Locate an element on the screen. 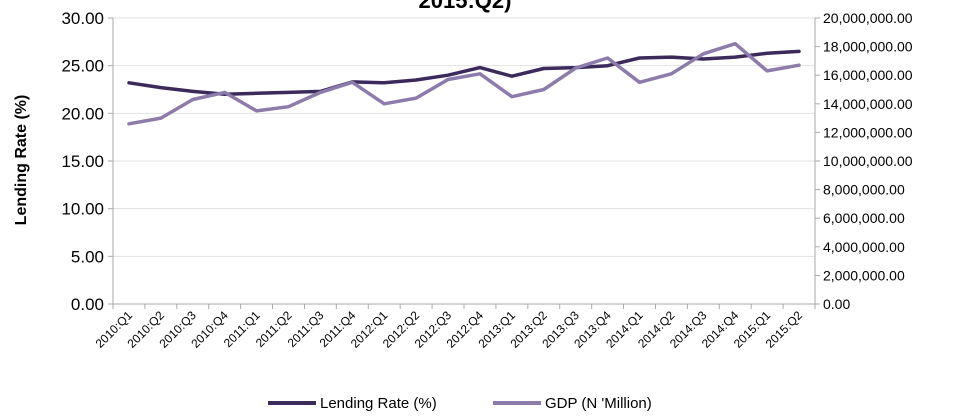 Image resolution: width=956 pixels, height=416 pixels. y-axis-right-tick-label: 16,000,000.00 is located at coordinates (868, 75).